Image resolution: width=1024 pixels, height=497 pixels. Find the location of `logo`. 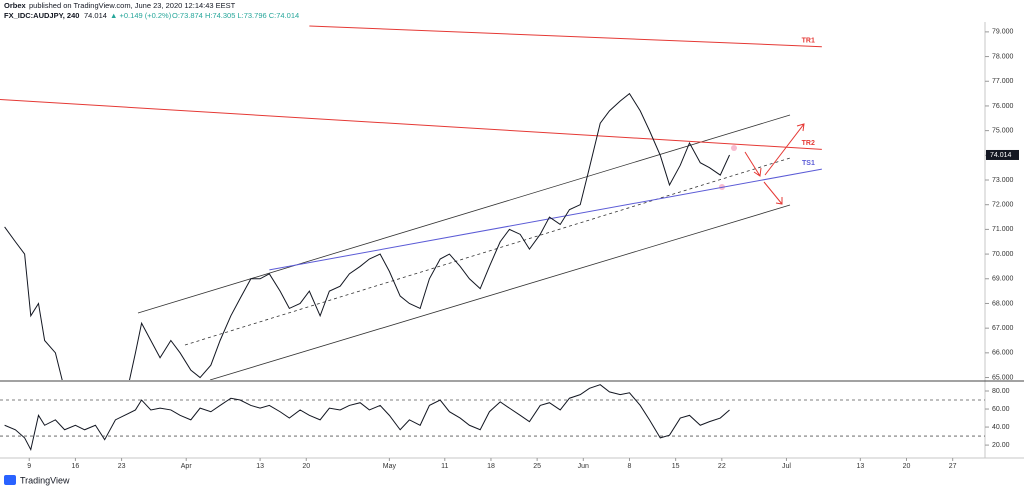

logo is located at coordinates (10, 480).